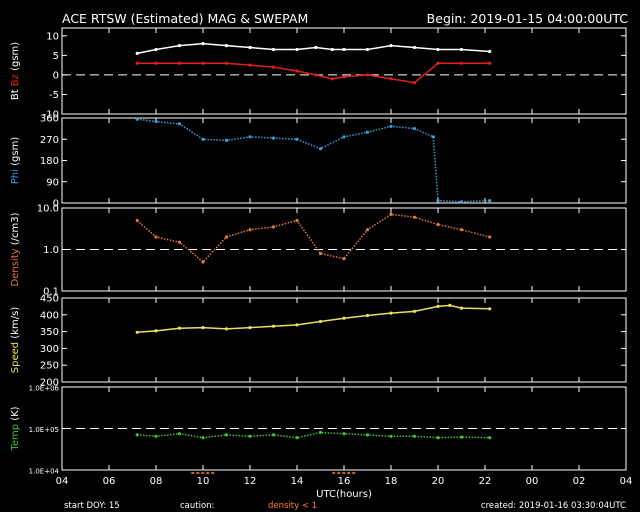  I want to click on y-axis-label-part: Bz, so click(15, 81).